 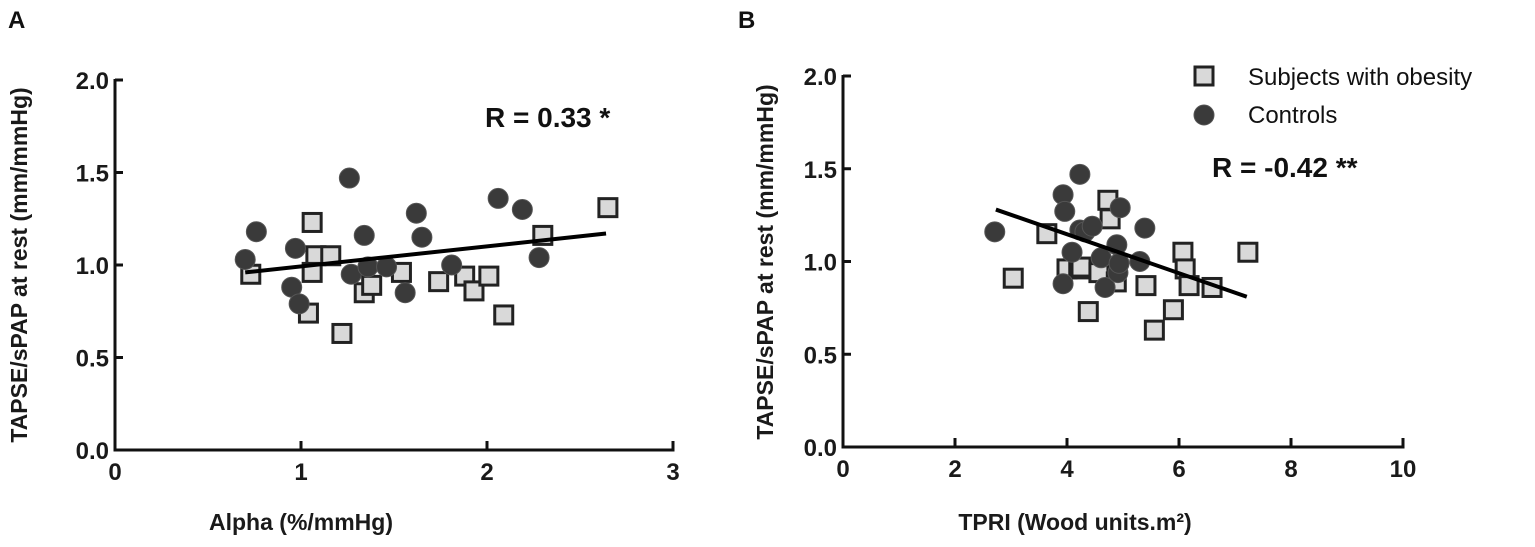 I want to click on panel-letter-b: B, so click(x=746, y=20).